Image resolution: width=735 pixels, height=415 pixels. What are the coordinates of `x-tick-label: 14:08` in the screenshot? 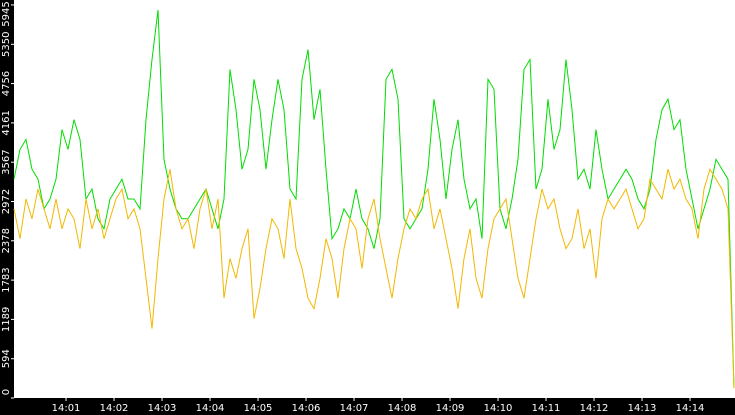 It's located at (402, 408).